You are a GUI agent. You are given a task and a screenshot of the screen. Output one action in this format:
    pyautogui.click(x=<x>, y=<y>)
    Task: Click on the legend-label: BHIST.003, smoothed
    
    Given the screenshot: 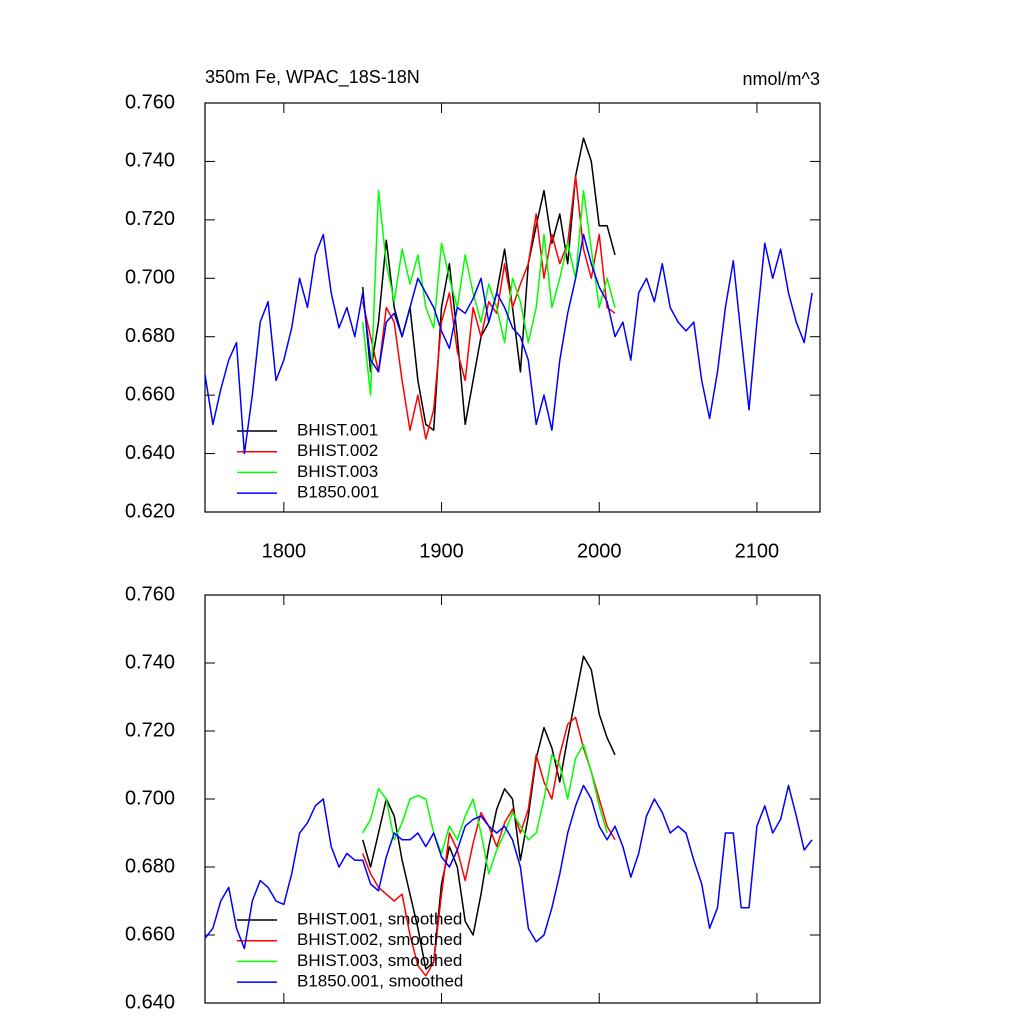 What is the action you would take?
    pyautogui.click(x=379, y=960)
    